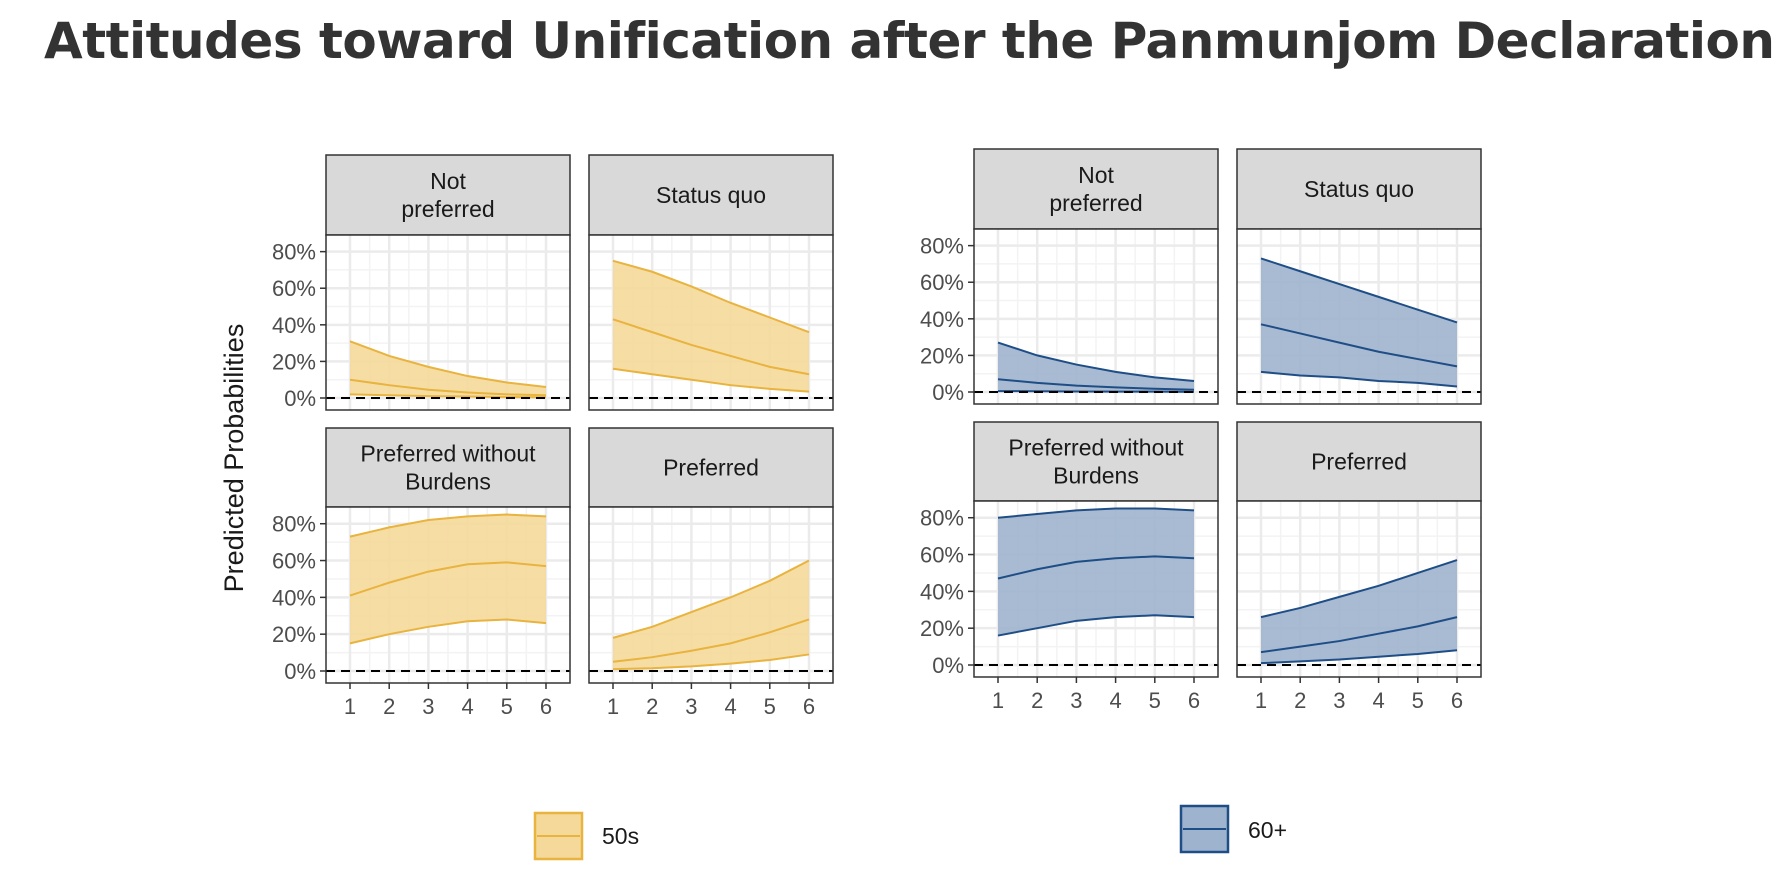 The image size is (1780, 891). What do you see at coordinates (586, 836) in the screenshot?
I see `legend: 50s` at bounding box center [586, 836].